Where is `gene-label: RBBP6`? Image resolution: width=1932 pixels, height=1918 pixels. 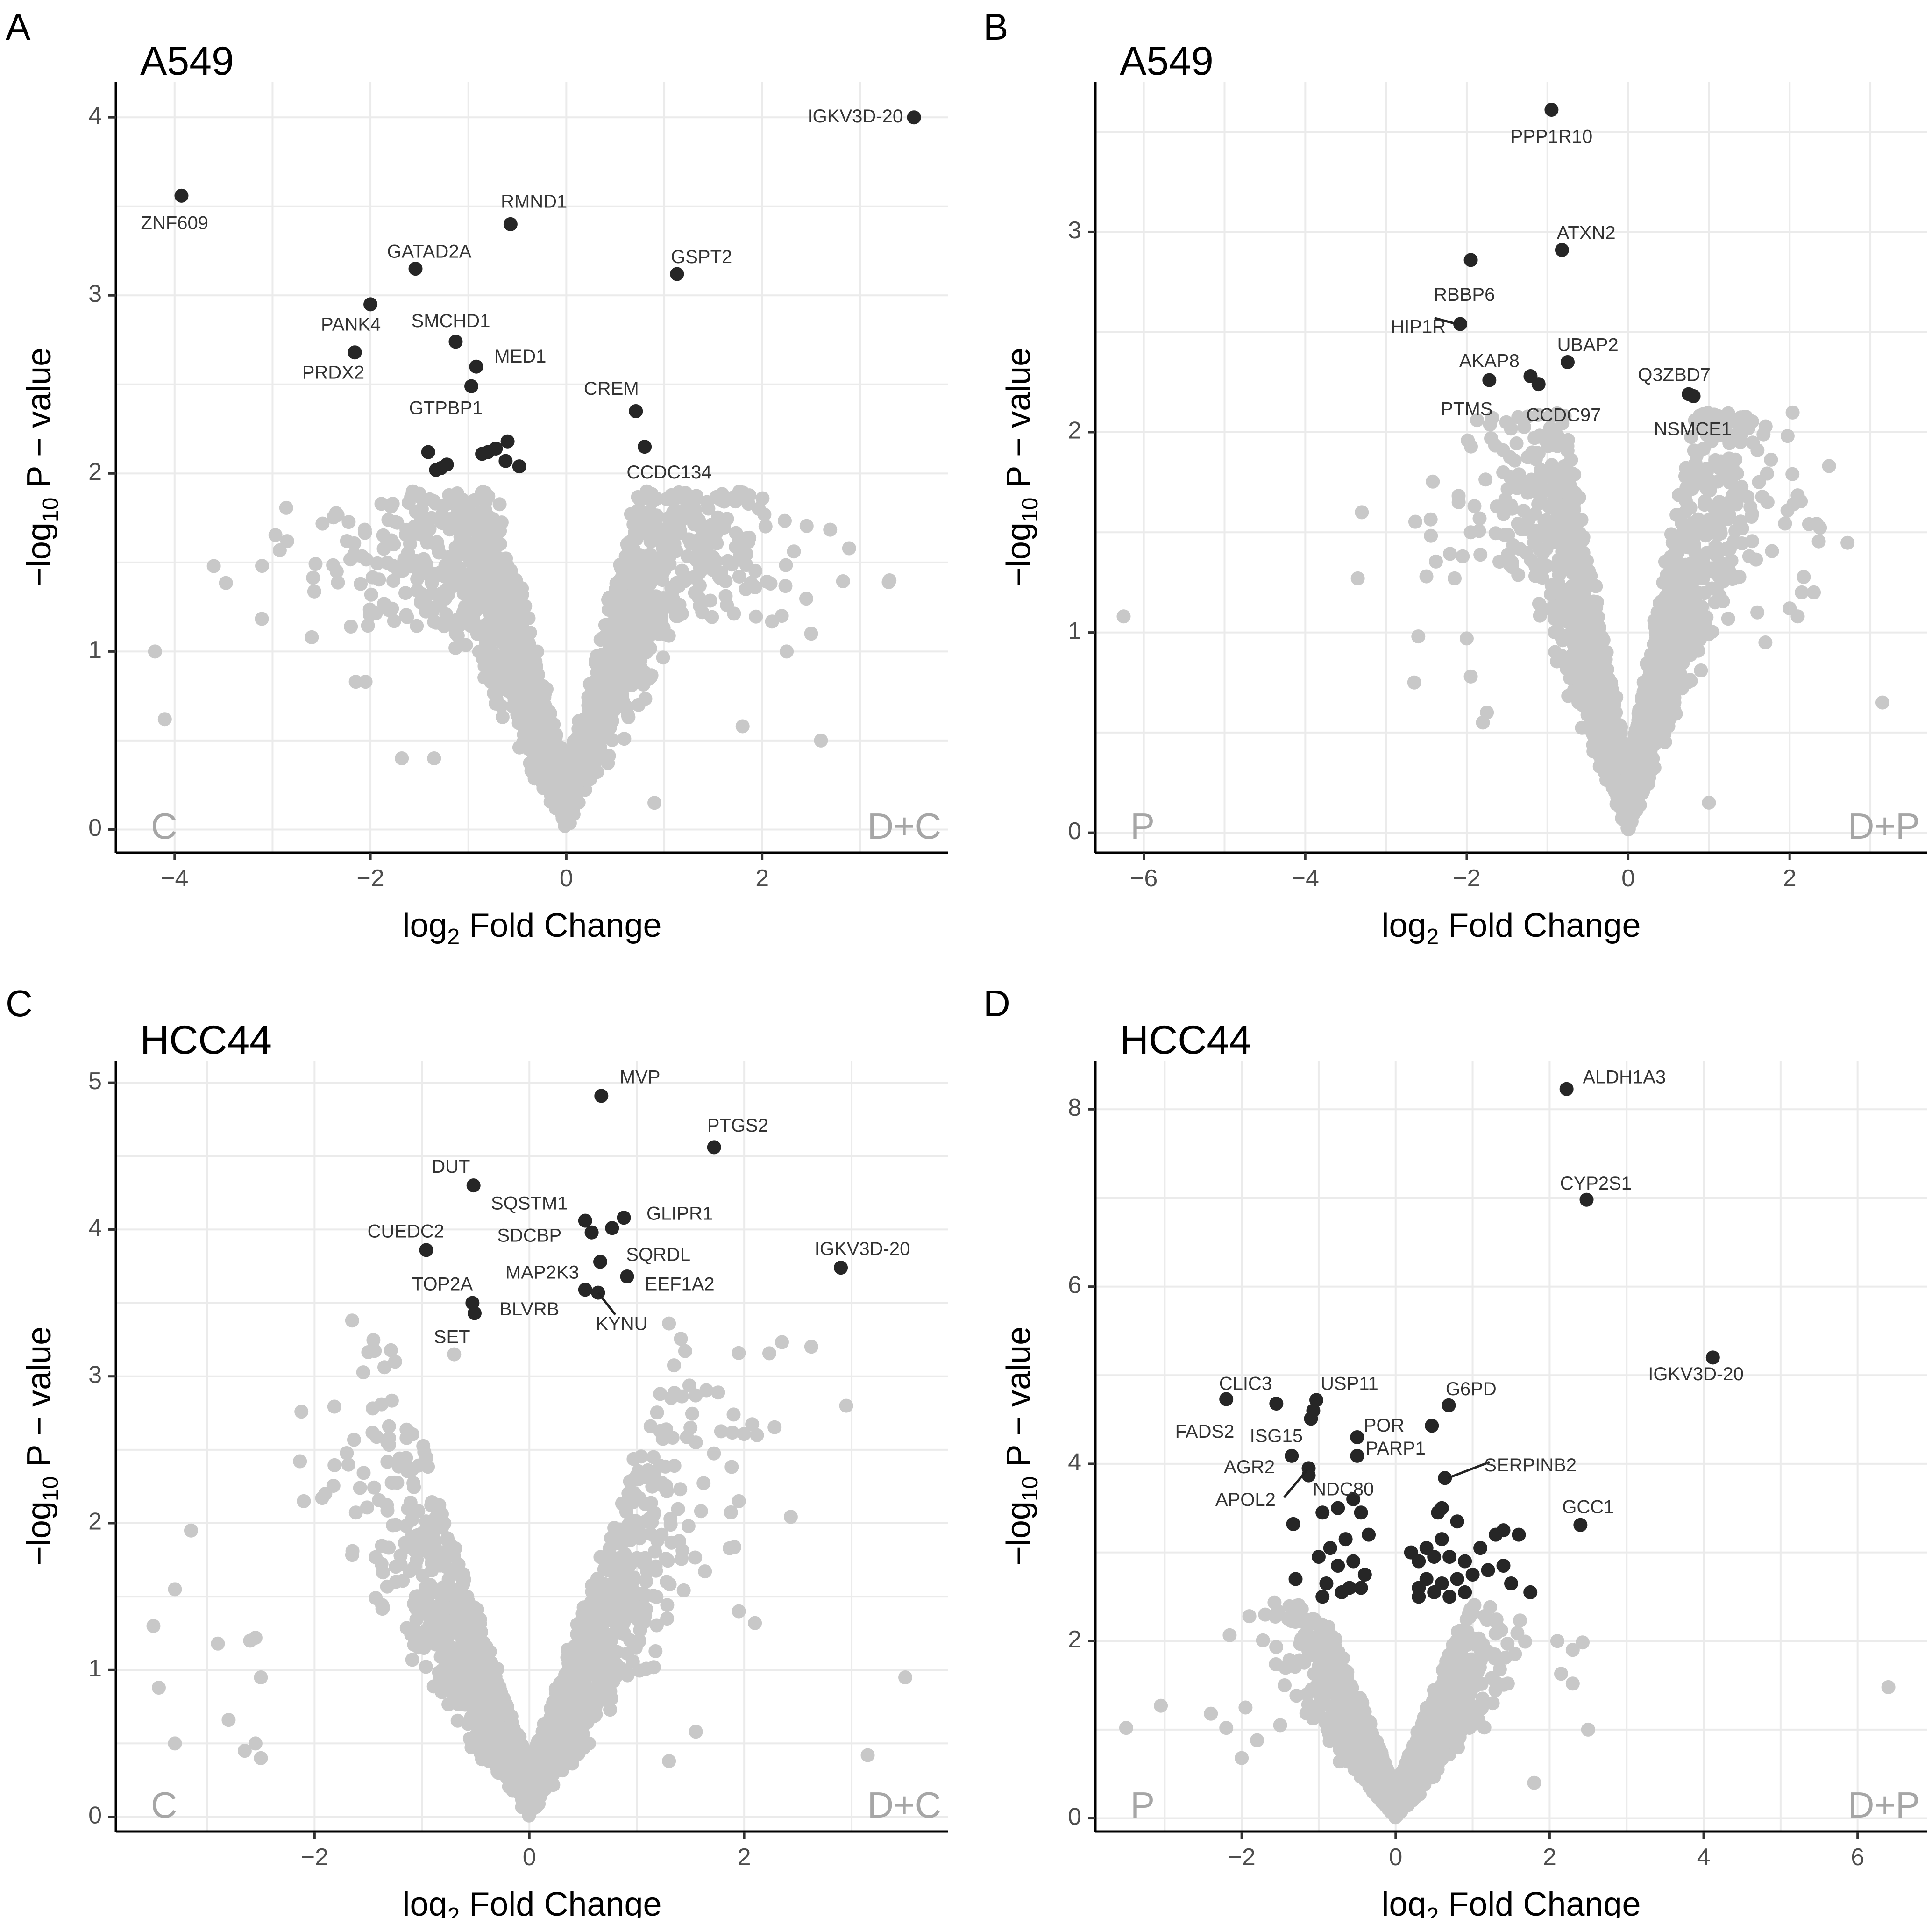
gene-label: RBBP6 is located at coordinates (1464, 295).